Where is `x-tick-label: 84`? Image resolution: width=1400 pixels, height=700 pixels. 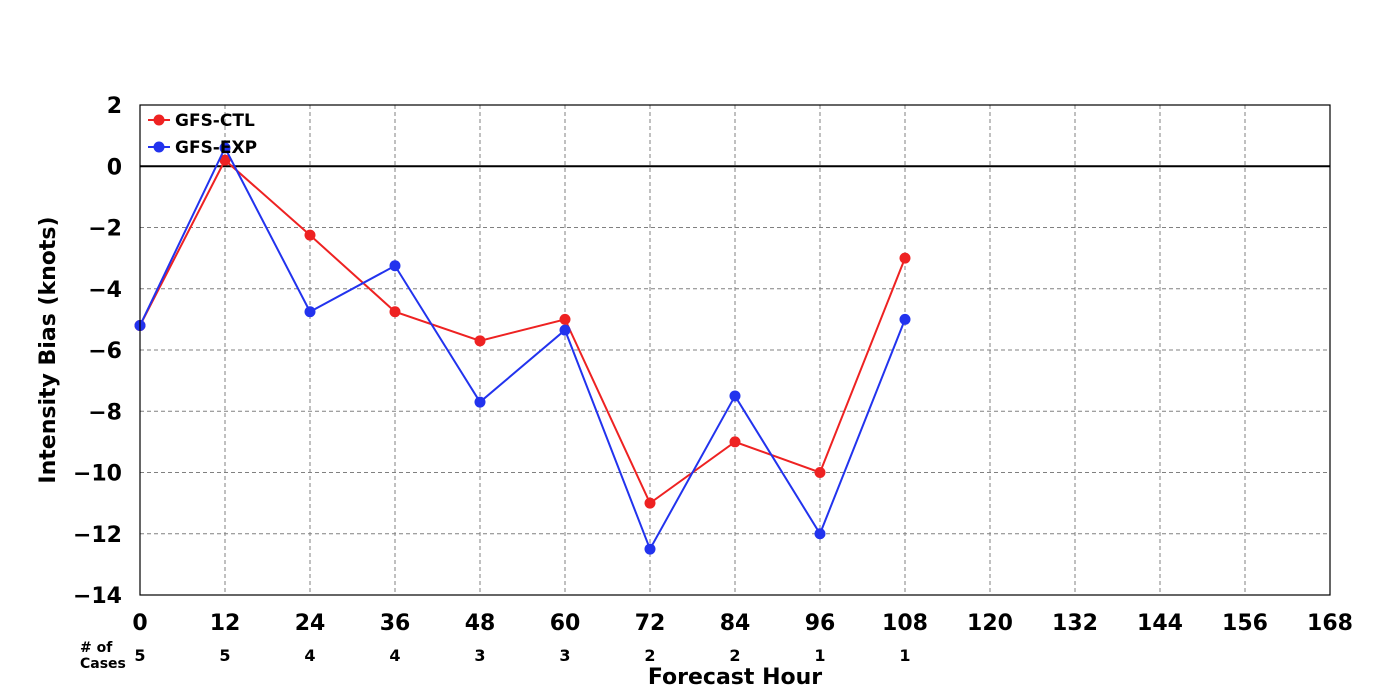
x-tick-label: 84 is located at coordinates (735, 623).